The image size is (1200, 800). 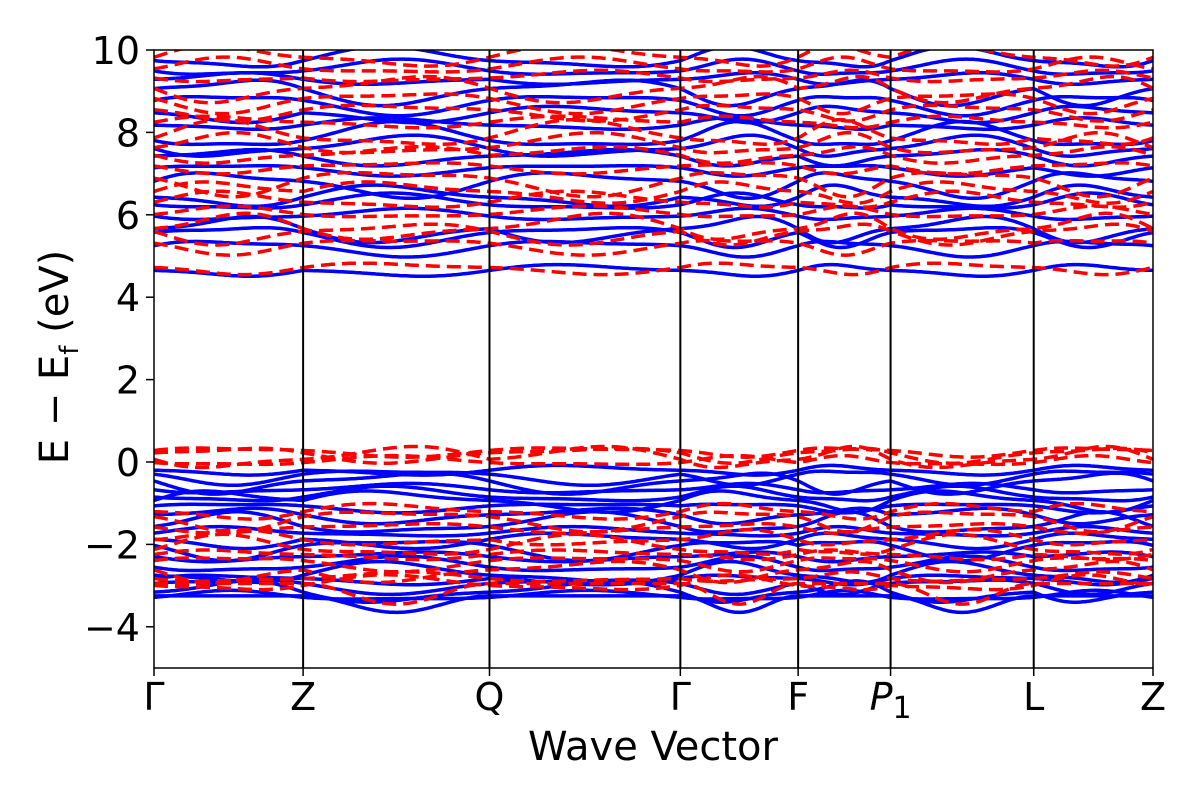 I want to click on x-tick-label: F, so click(x=798, y=697).